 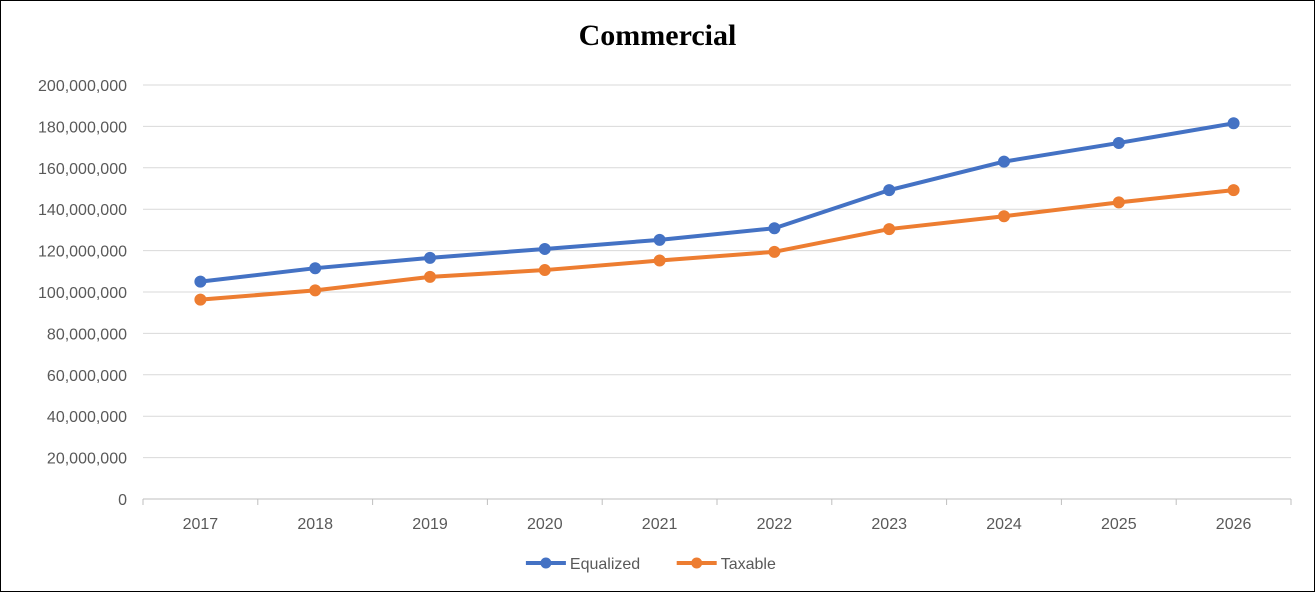 What do you see at coordinates (87, 334) in the screenshot?
I see `y-tick-label: 80,000,000` at bounding box center [87, 334].